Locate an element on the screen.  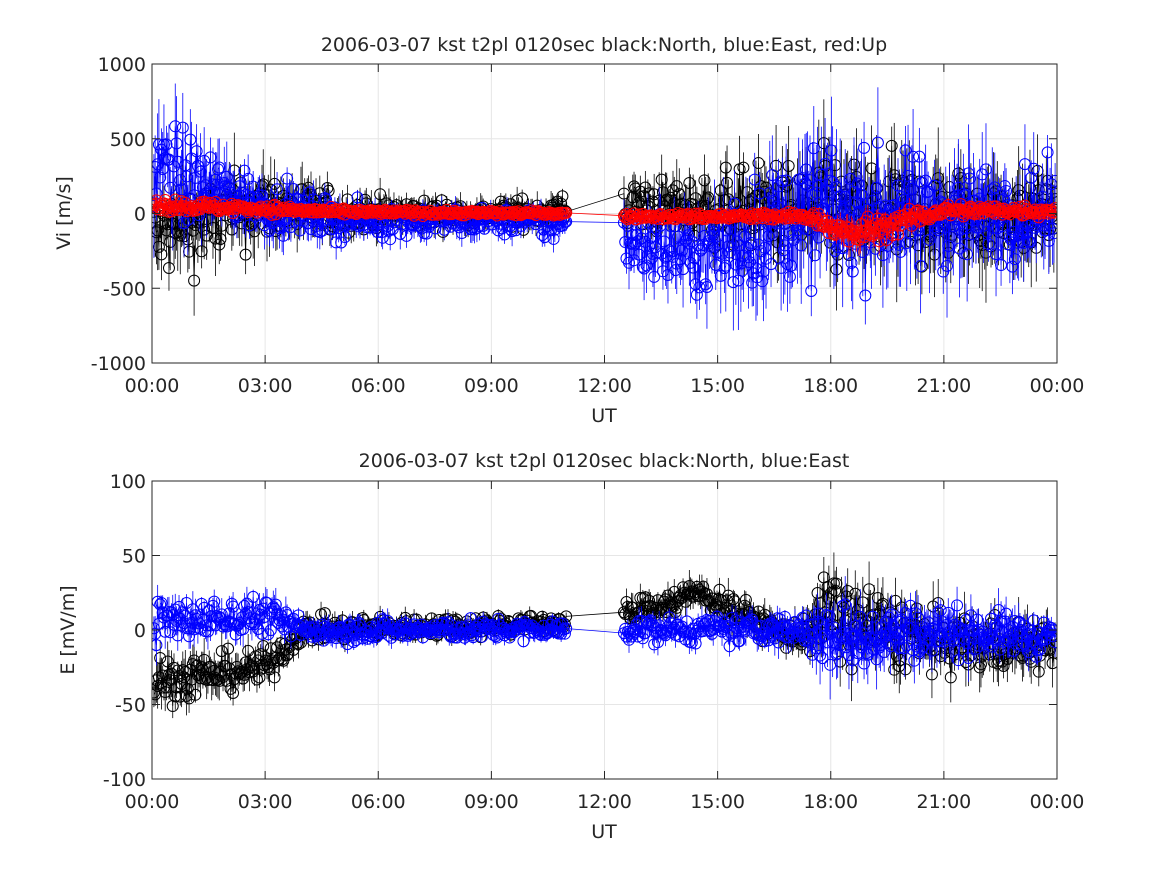
velocity-y-tick-label: 0 is located at coordinates (140, 215).